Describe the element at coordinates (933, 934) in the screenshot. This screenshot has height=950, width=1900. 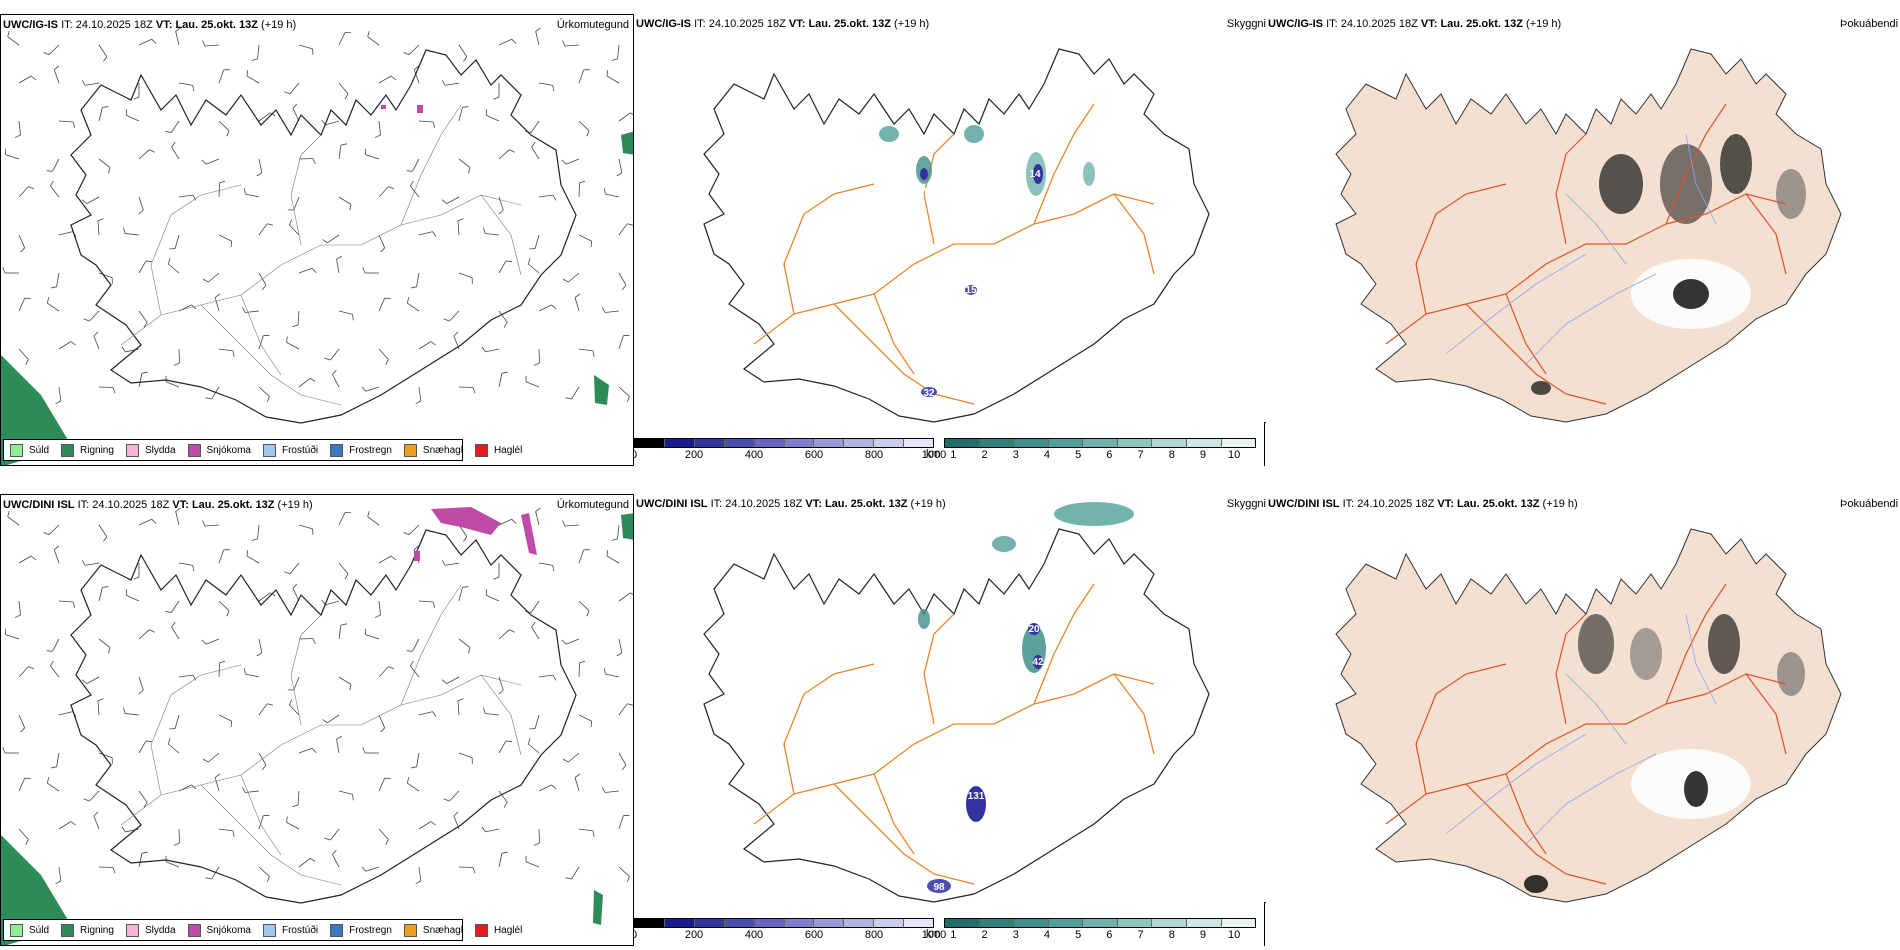
I see `colorbar-unit: km` at that location.